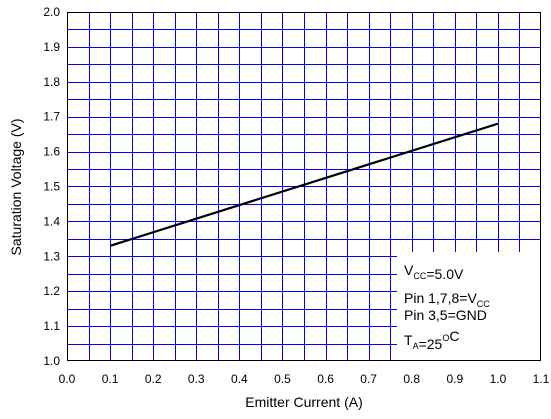 The height and width of the screenshot is (419, 551). Describe the element at coordinates (153, 379) in the screenshot. I see `x-tick-label: 0.2` at that location.